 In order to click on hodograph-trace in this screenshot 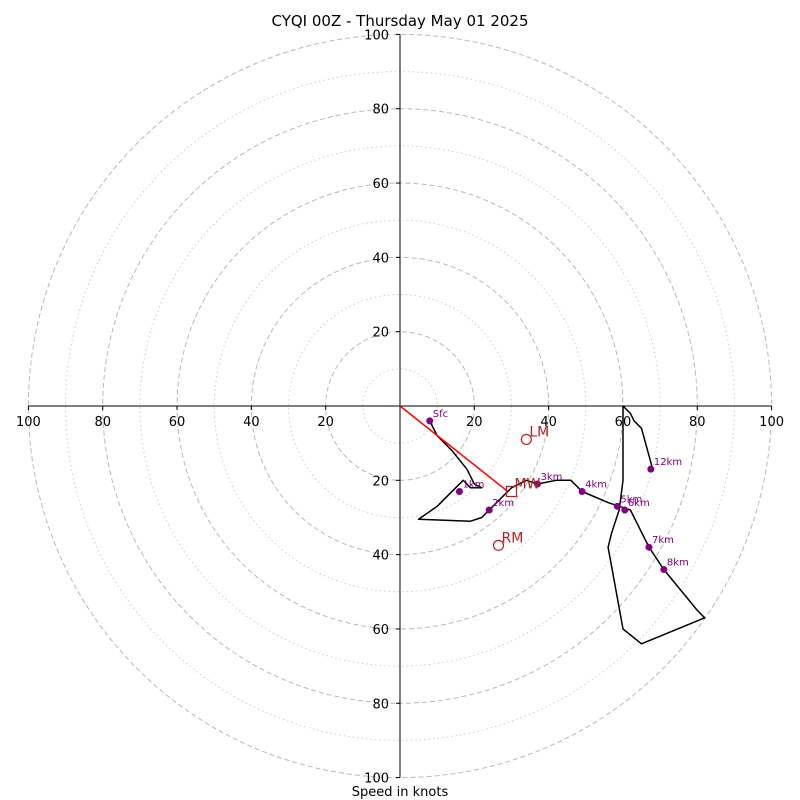, I will do `click(561, 525)`.